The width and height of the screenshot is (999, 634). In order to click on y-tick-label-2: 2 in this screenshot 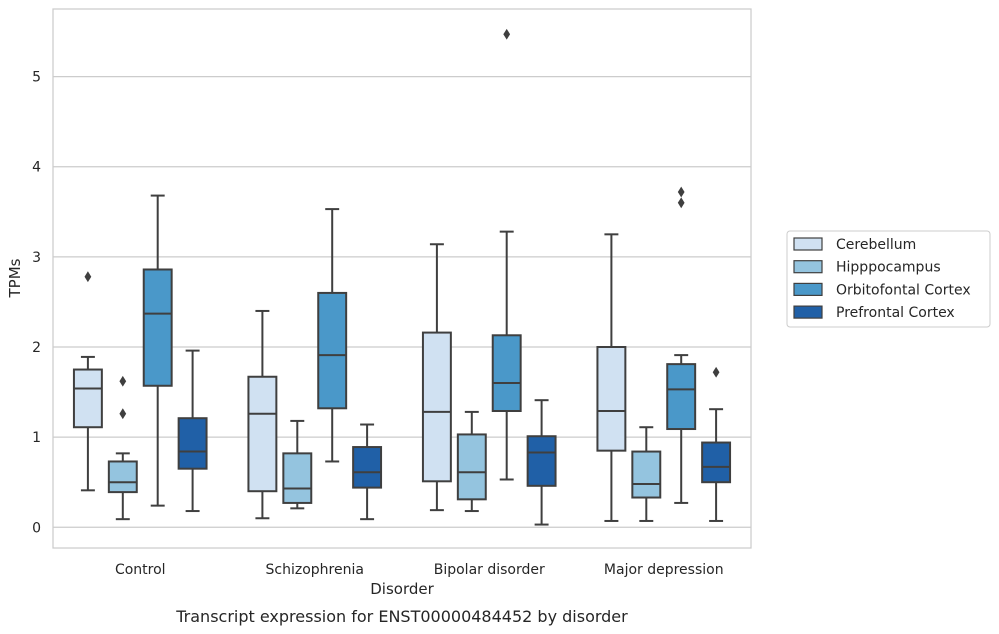, I will do `click(36, 348)`.